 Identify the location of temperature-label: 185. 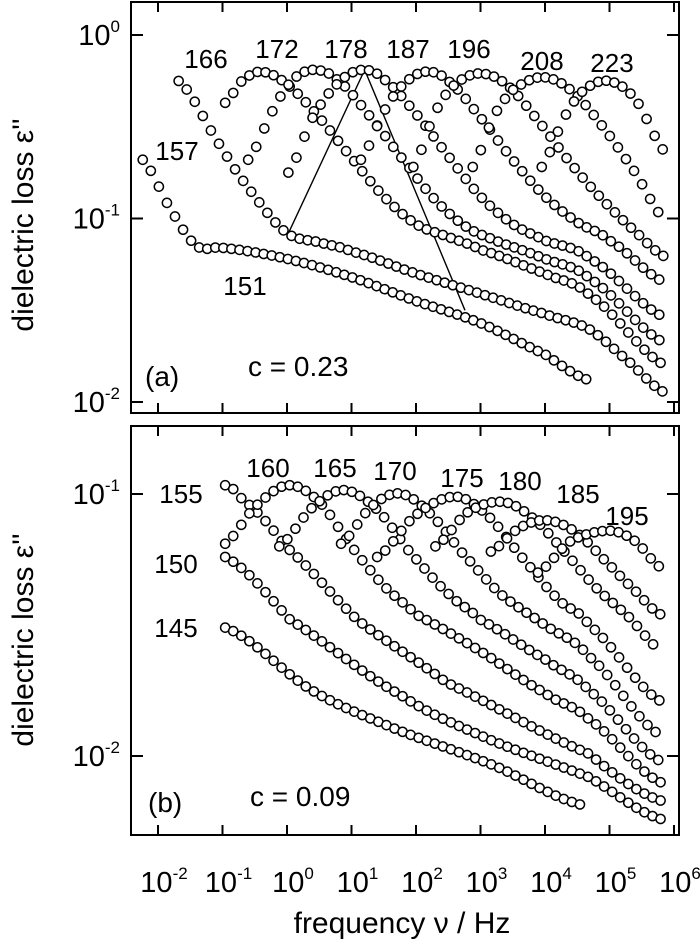
(577, 494).